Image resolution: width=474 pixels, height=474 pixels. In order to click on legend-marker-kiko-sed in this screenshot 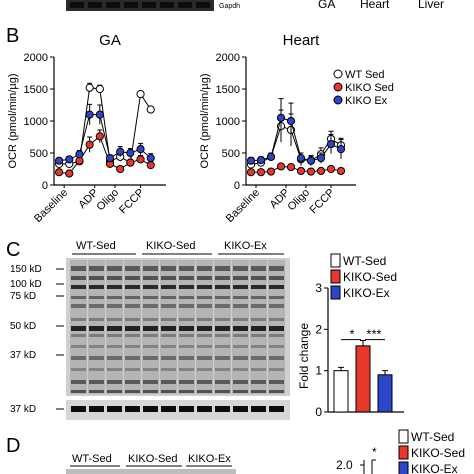, I will do `click(338, 87)`.